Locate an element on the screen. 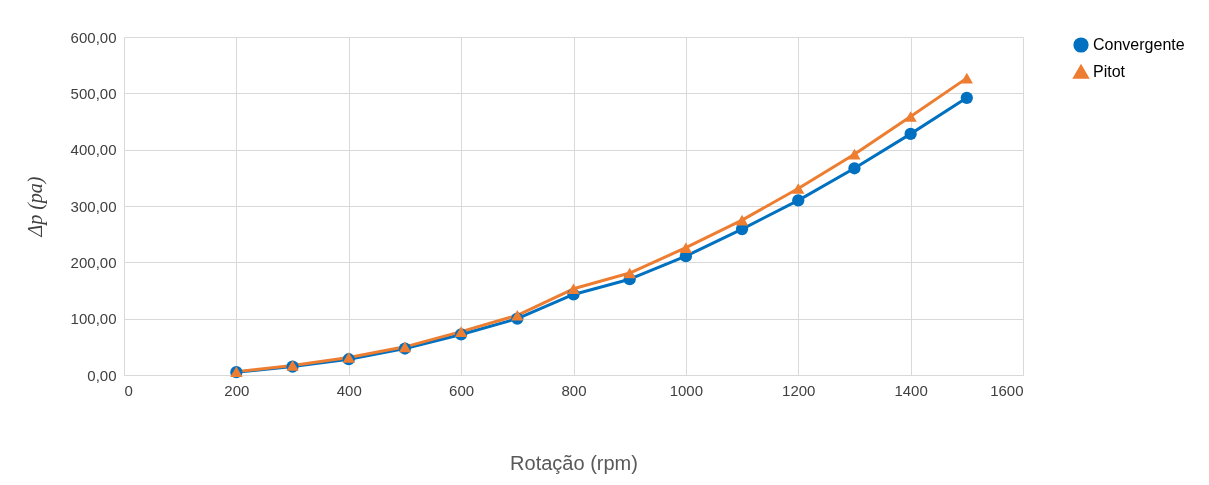 The width and height of the screenshot is (1209, 485). x-tick-label: 400 is located at coordinates (349, 390).